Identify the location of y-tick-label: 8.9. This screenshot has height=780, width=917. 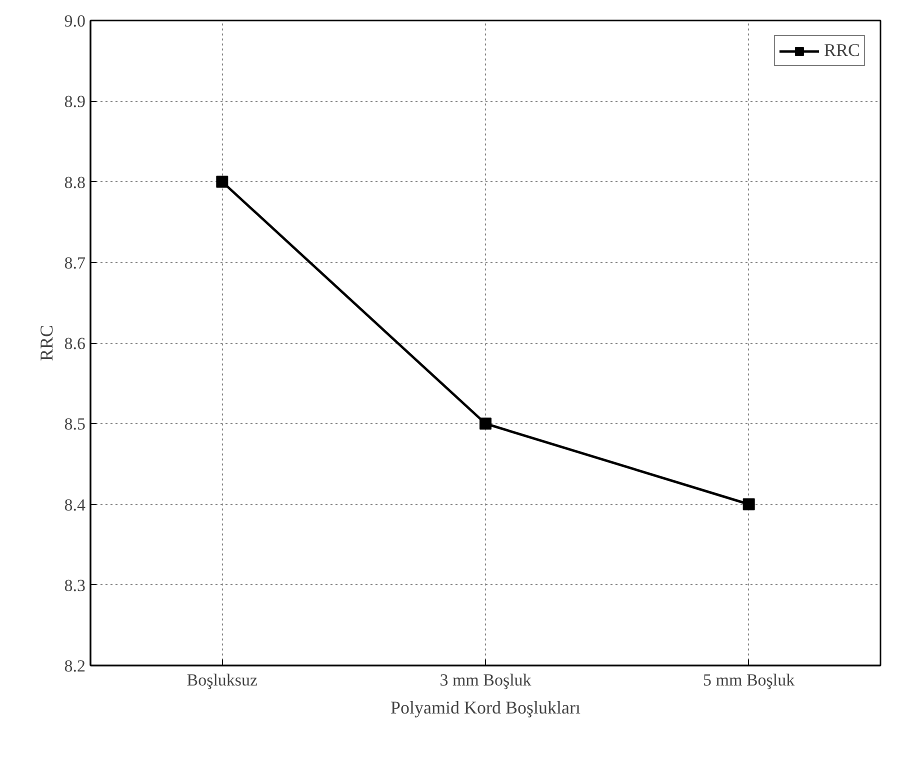
(75, 102).